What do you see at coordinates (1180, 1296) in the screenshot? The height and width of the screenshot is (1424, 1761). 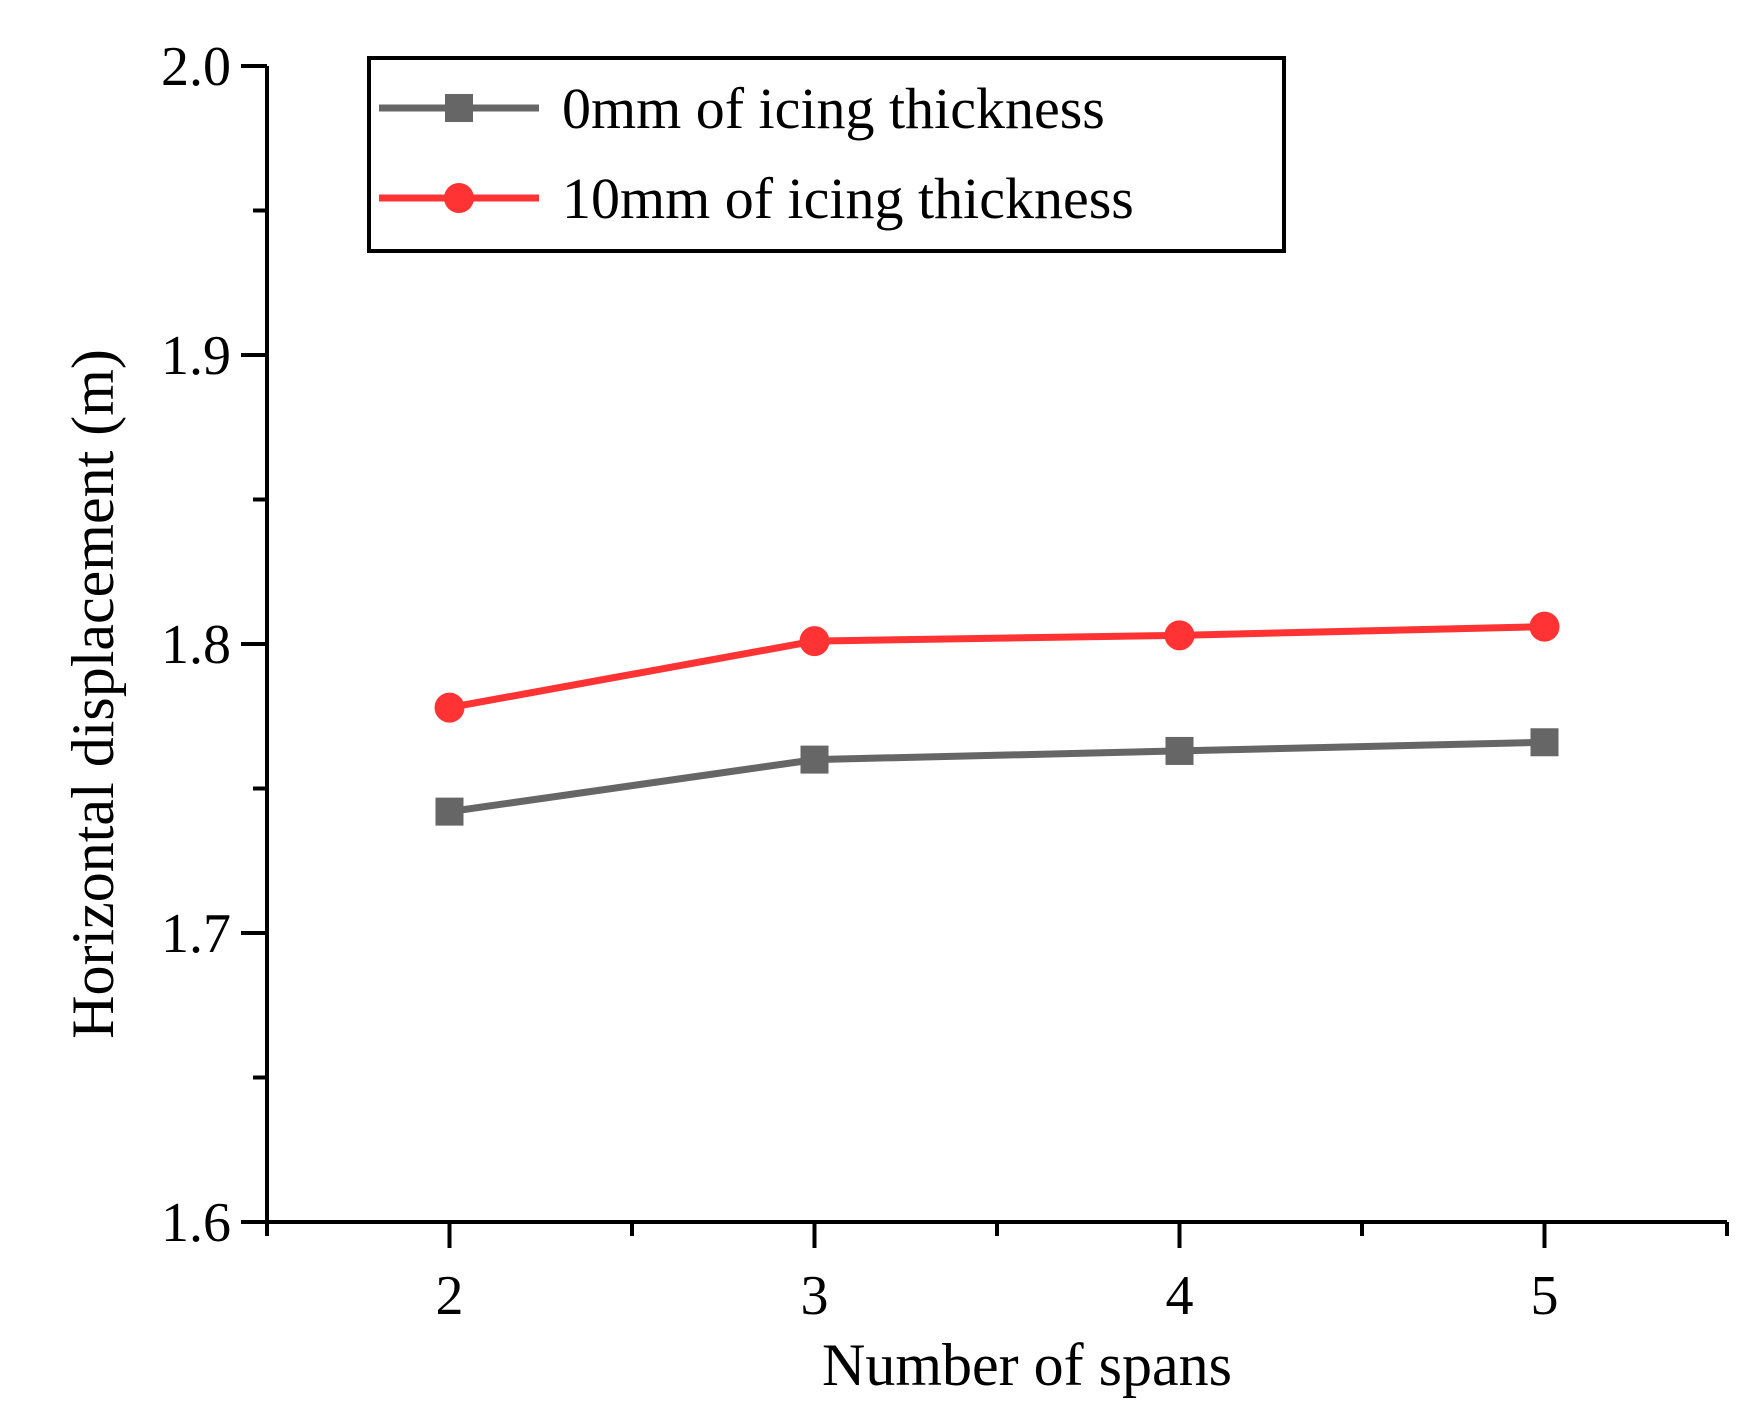 I see `x-tick-label: 4` at bounding box center [1180, 1296].